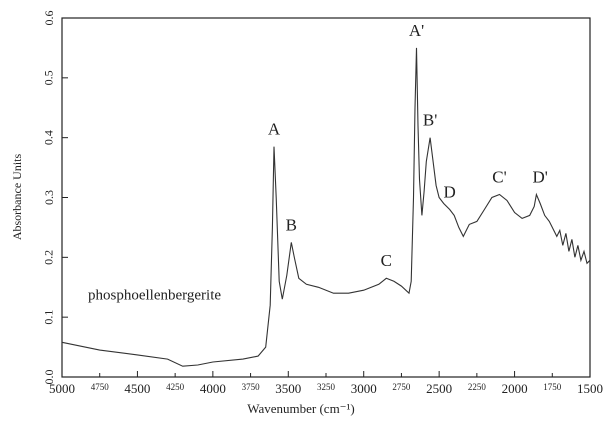 The height and width of the screenshot is (427, 603). Describe the element at coordinates (326, 387) in the screenshot. I see `x-tick-label: 3250` at that location.